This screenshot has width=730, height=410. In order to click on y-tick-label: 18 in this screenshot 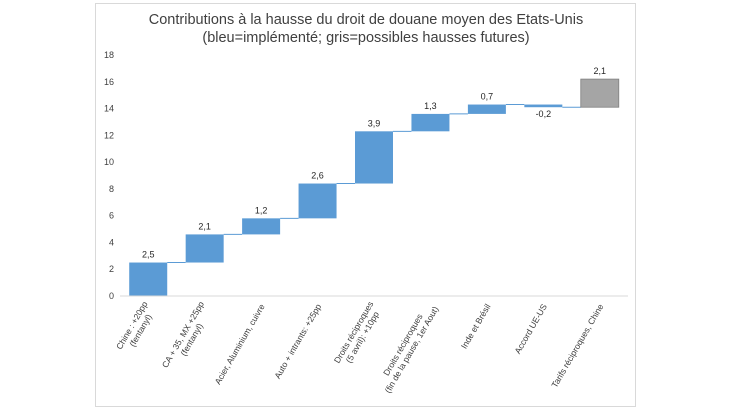, I will do `click(109, 55)`.